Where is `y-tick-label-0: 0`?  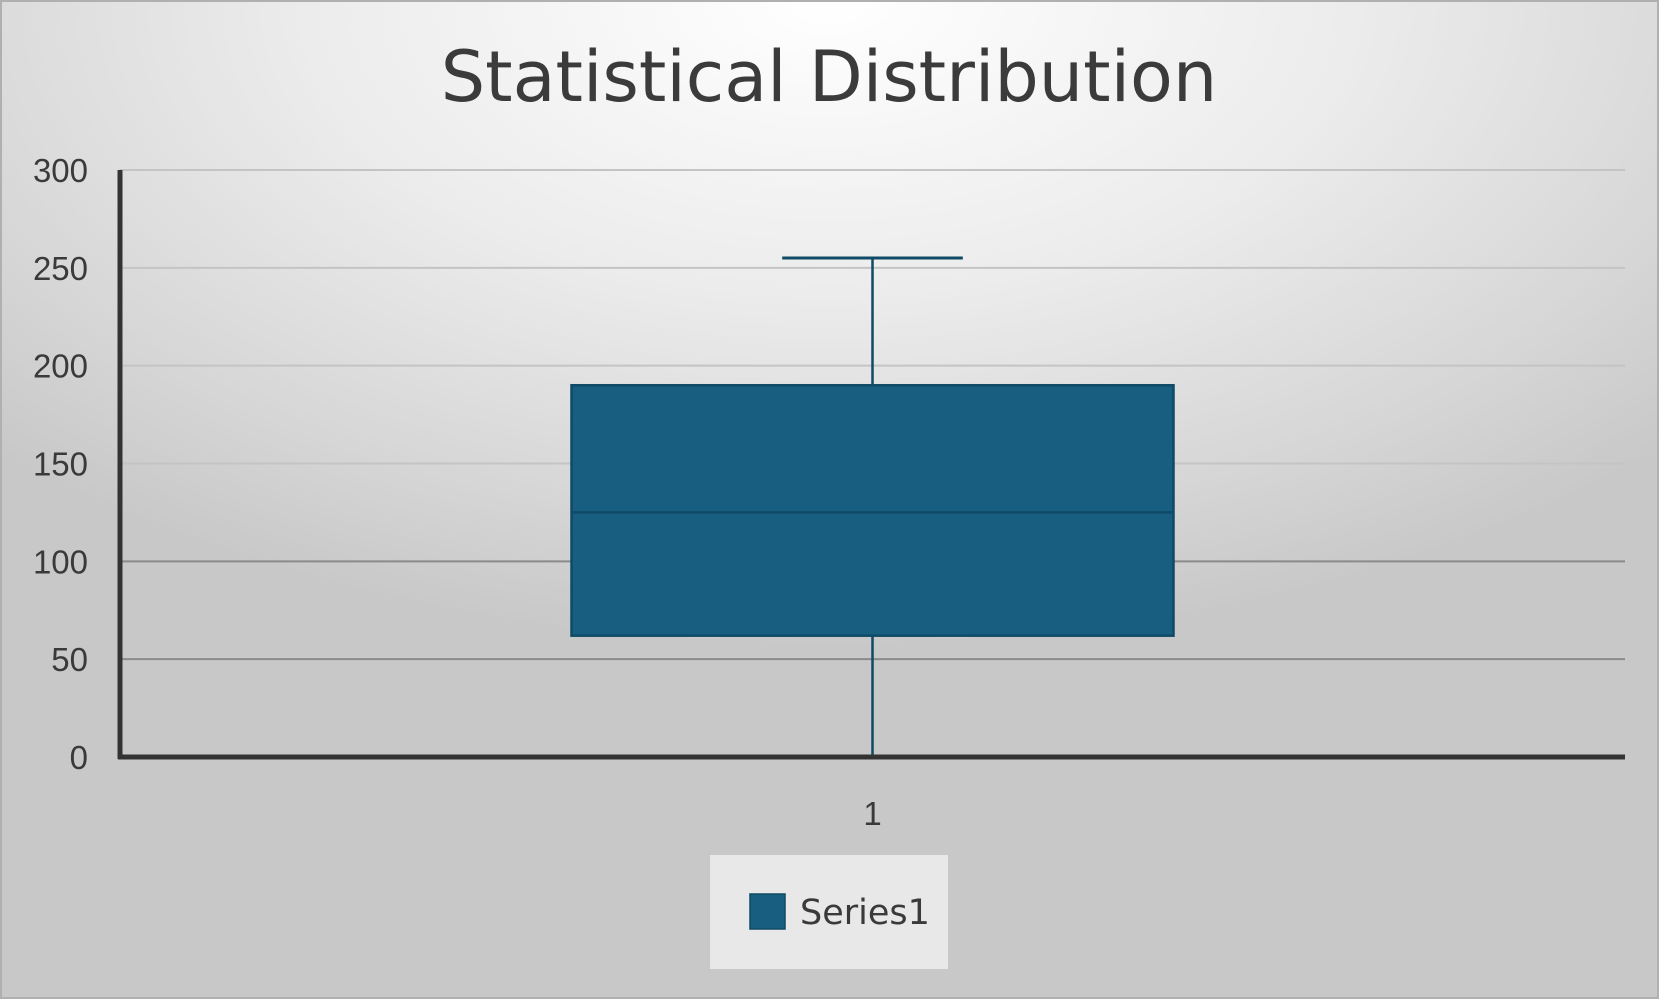
y-tick-label-0: 0 is located at coordinates (79, 757).